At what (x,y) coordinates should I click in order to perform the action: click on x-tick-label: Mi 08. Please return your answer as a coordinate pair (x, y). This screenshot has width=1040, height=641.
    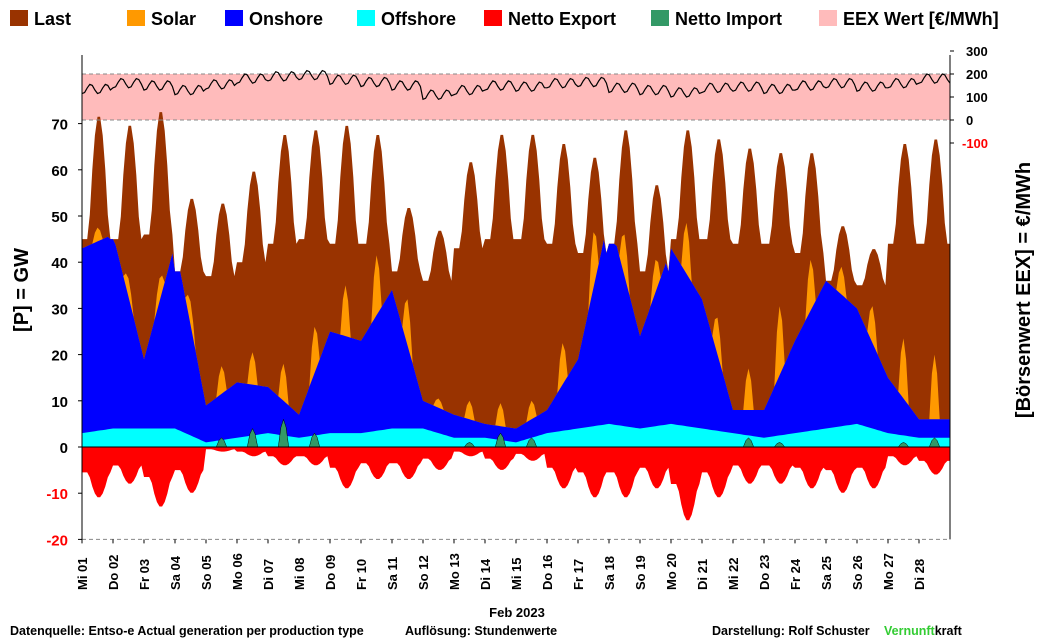
    Looking at the image, I should click on (299, 573).